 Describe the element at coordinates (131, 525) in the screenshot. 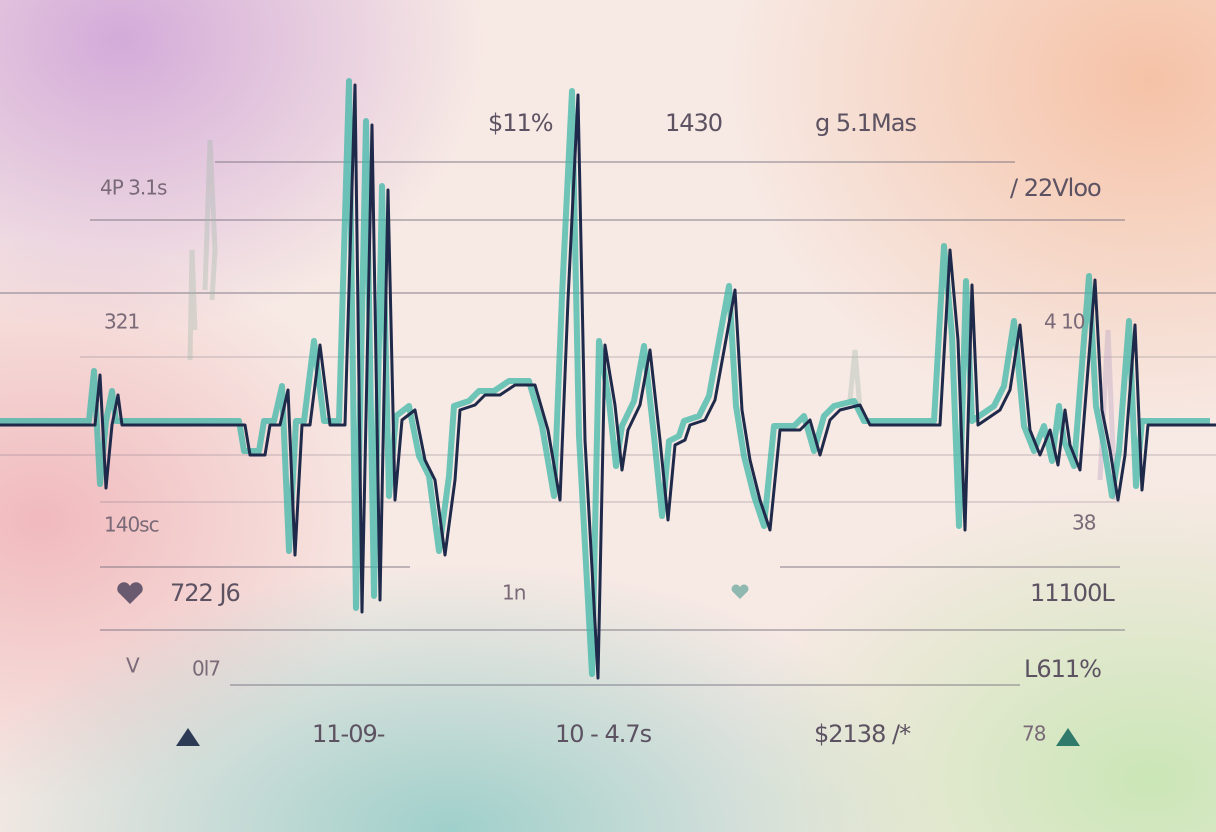

I see `label: 140sc` at that location.